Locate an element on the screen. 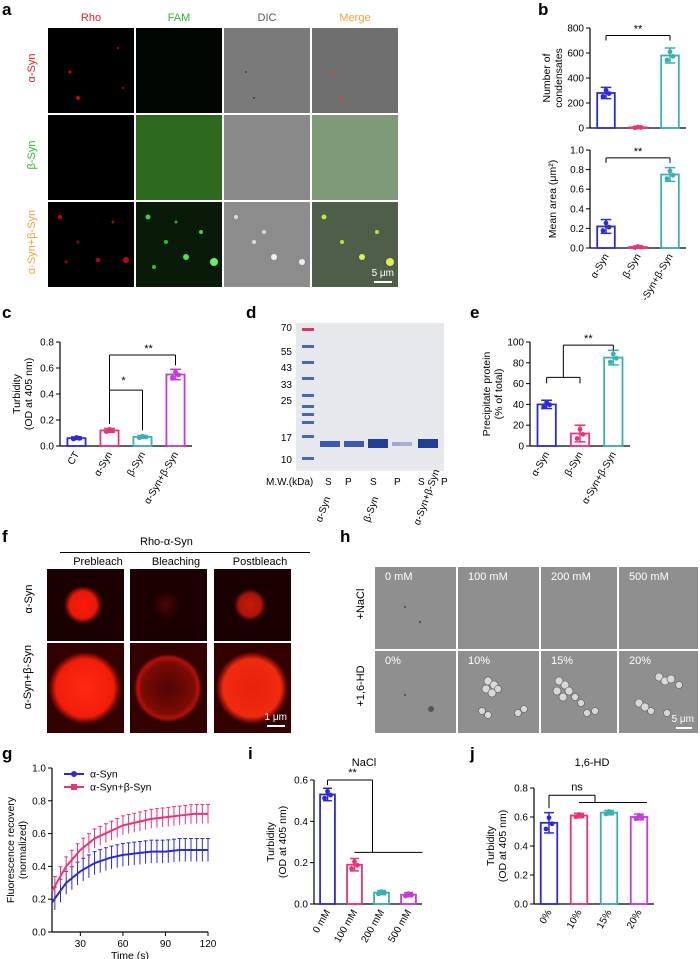  y-tick-label: 200 is located at coordinates (575, 104).